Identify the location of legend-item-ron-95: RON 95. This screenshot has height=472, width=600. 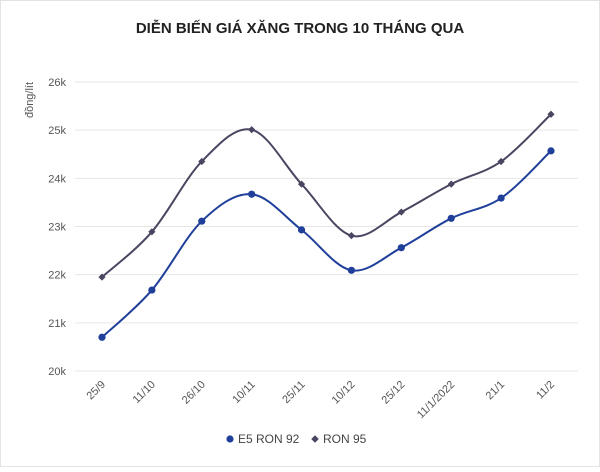
(339, 439).